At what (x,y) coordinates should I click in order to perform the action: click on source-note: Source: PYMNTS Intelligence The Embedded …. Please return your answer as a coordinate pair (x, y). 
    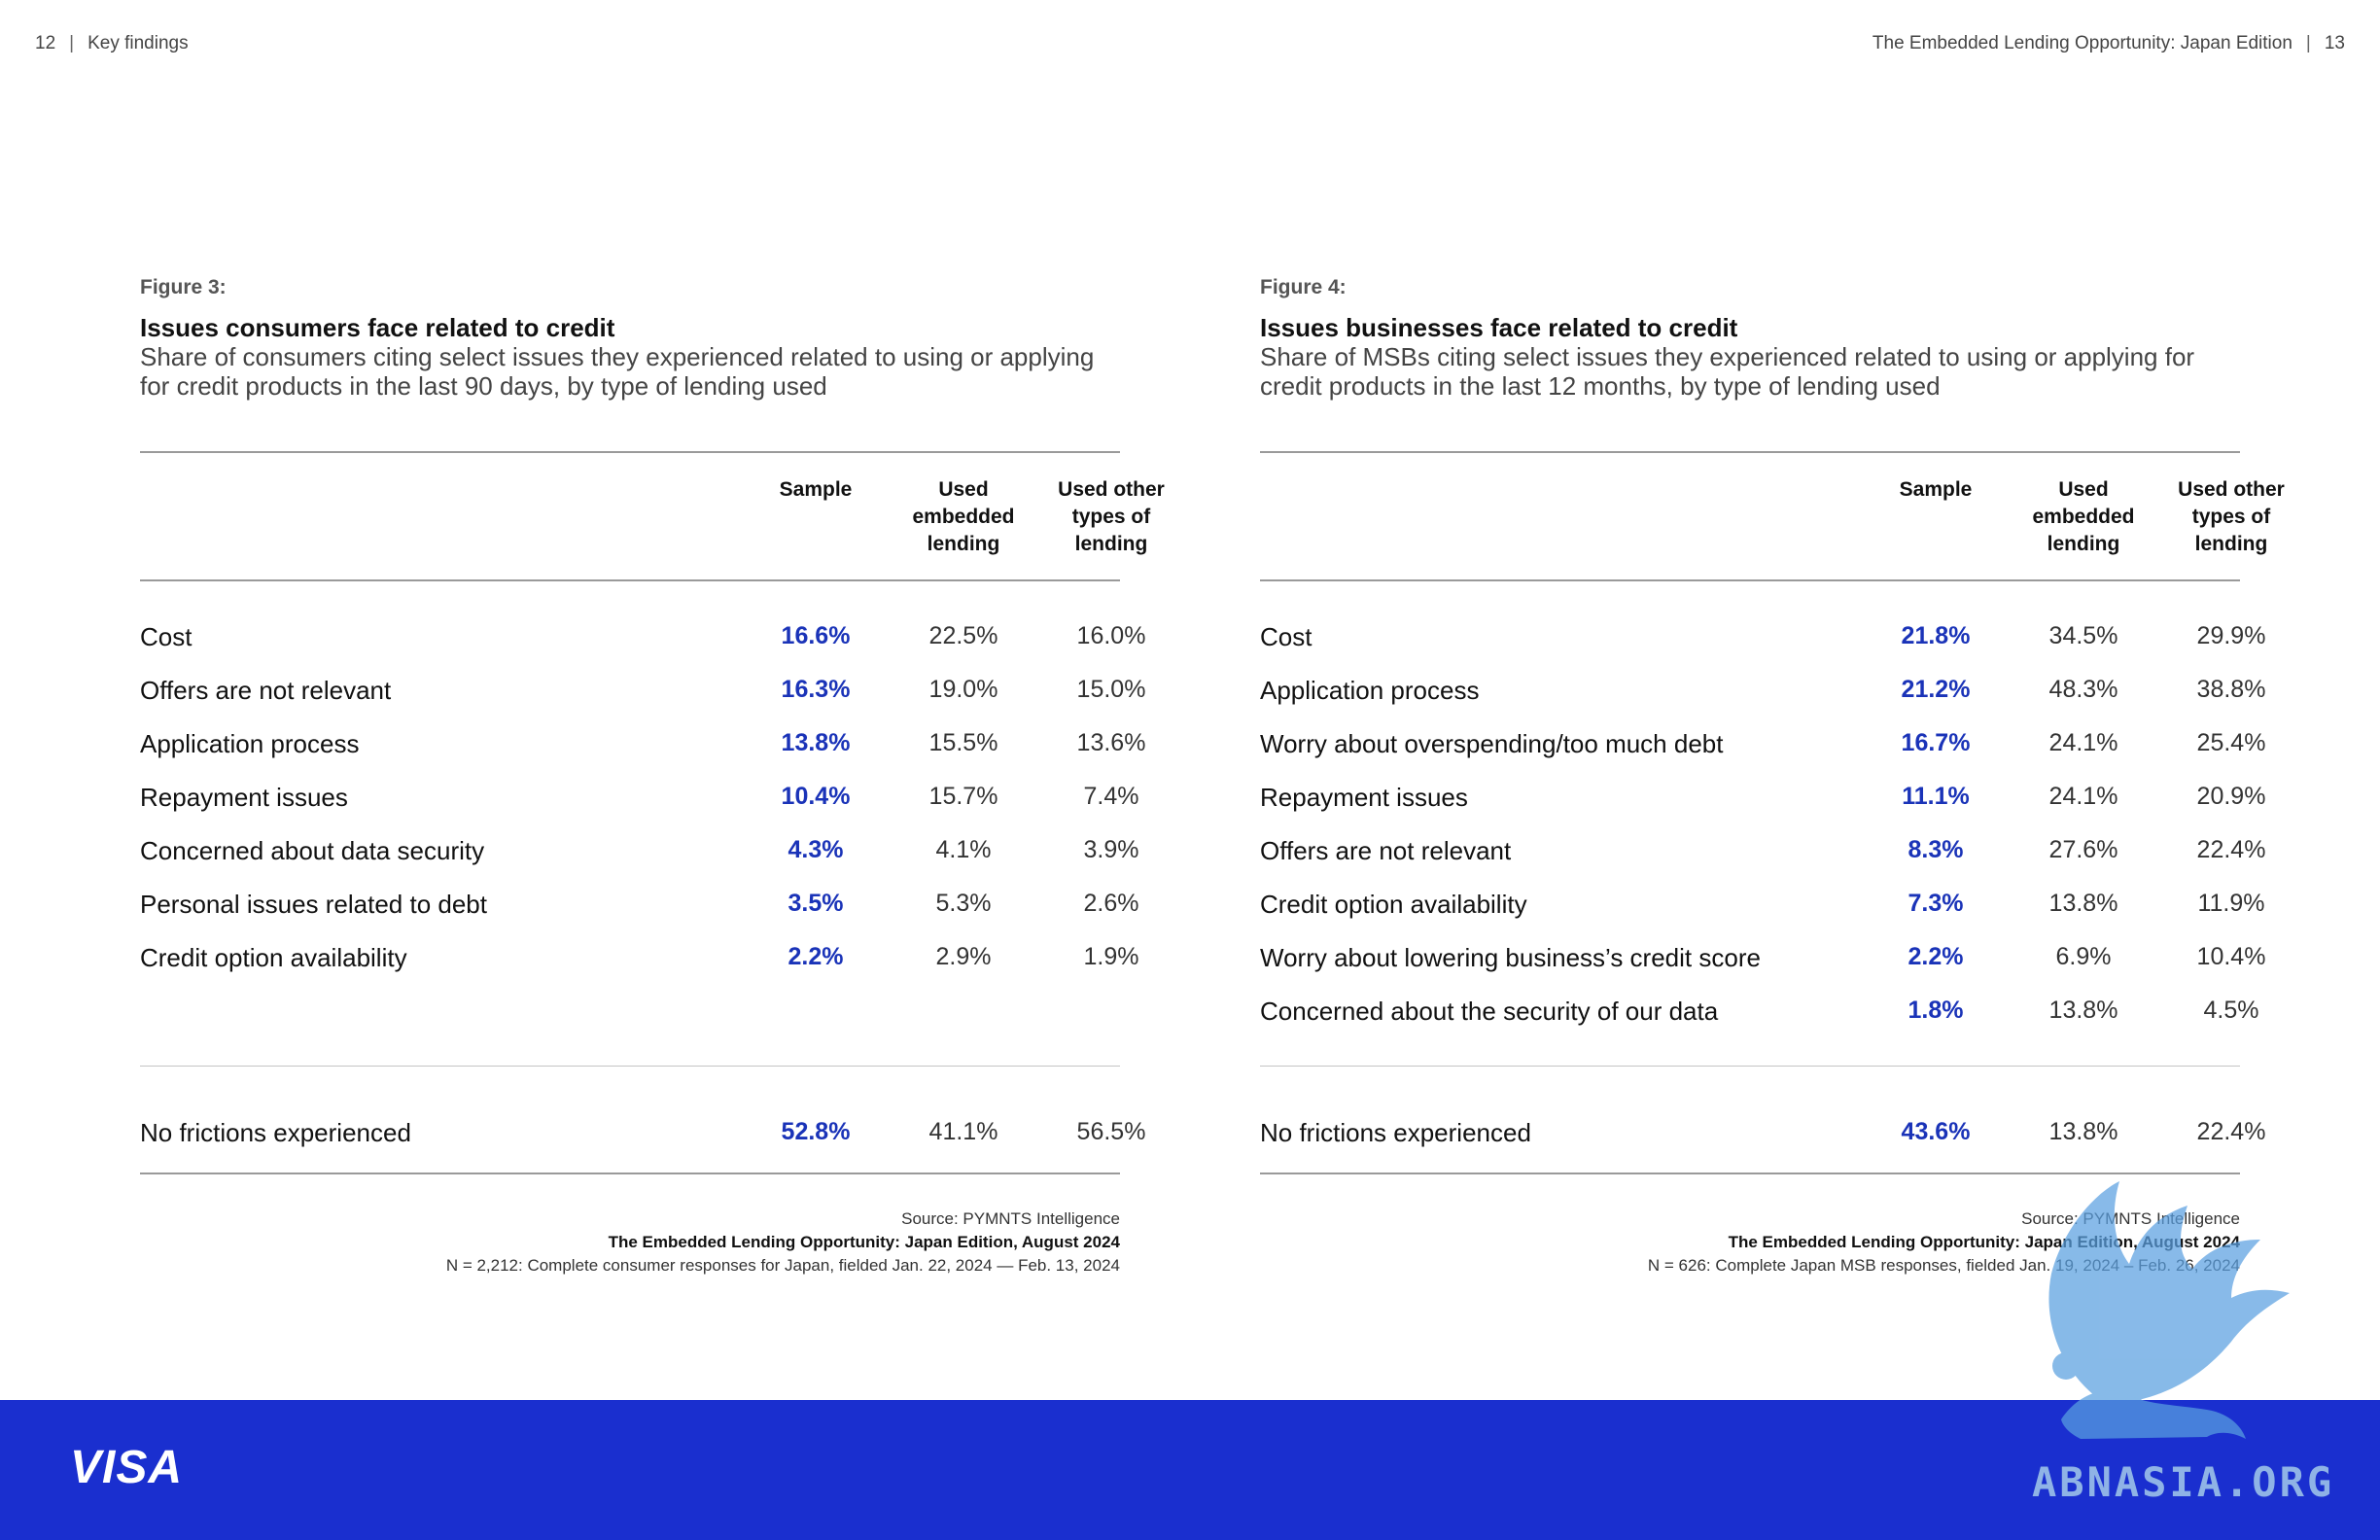
    Looking at the image, I should click on (630, 1243).